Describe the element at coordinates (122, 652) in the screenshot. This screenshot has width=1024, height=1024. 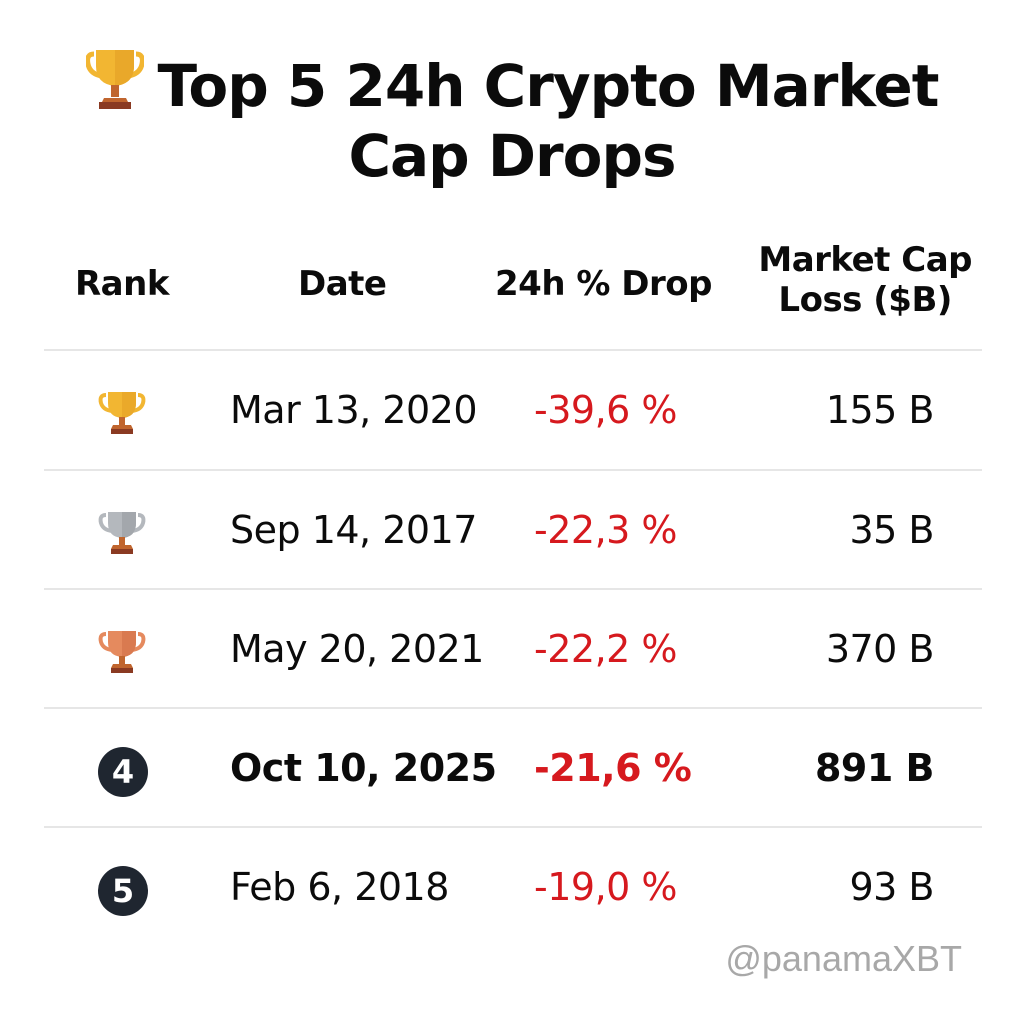
I see `bronze-trophy-icon` at that location.